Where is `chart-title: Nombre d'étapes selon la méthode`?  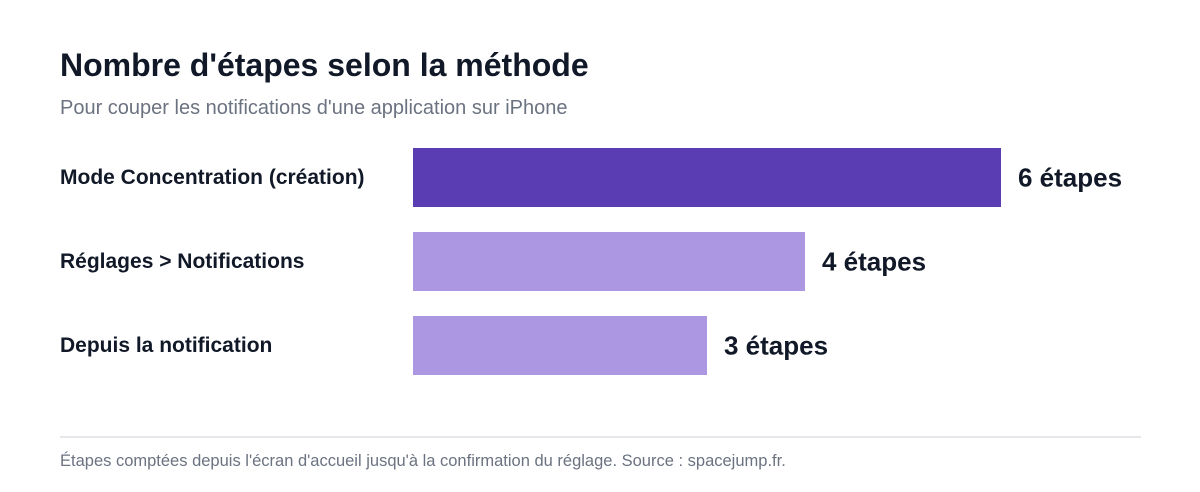
chart-title: Nombre d'étapes selon la méthode is located at coordinates (324, 65).